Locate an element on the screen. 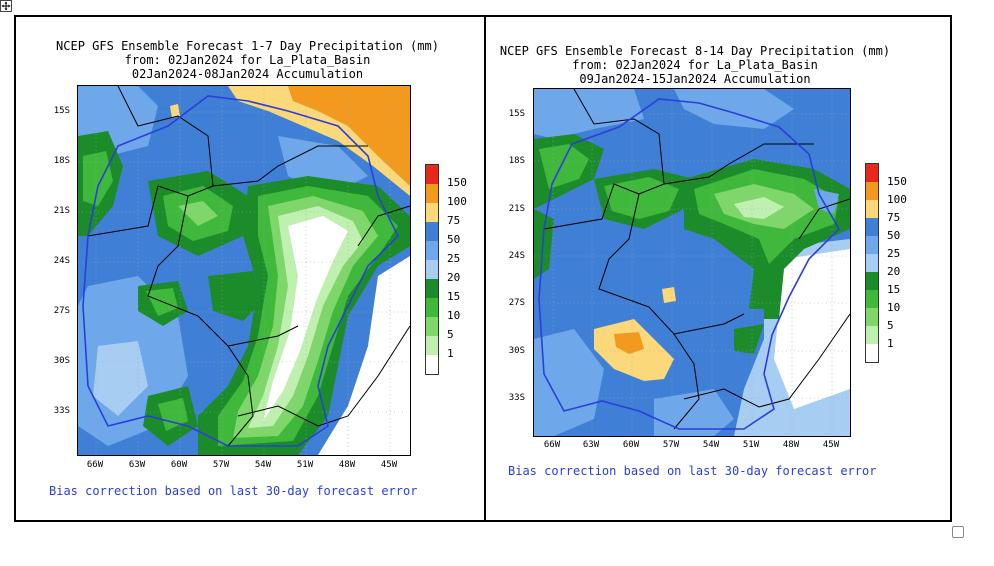  left-legend-label: 25 is located at coordinates (454, 258).